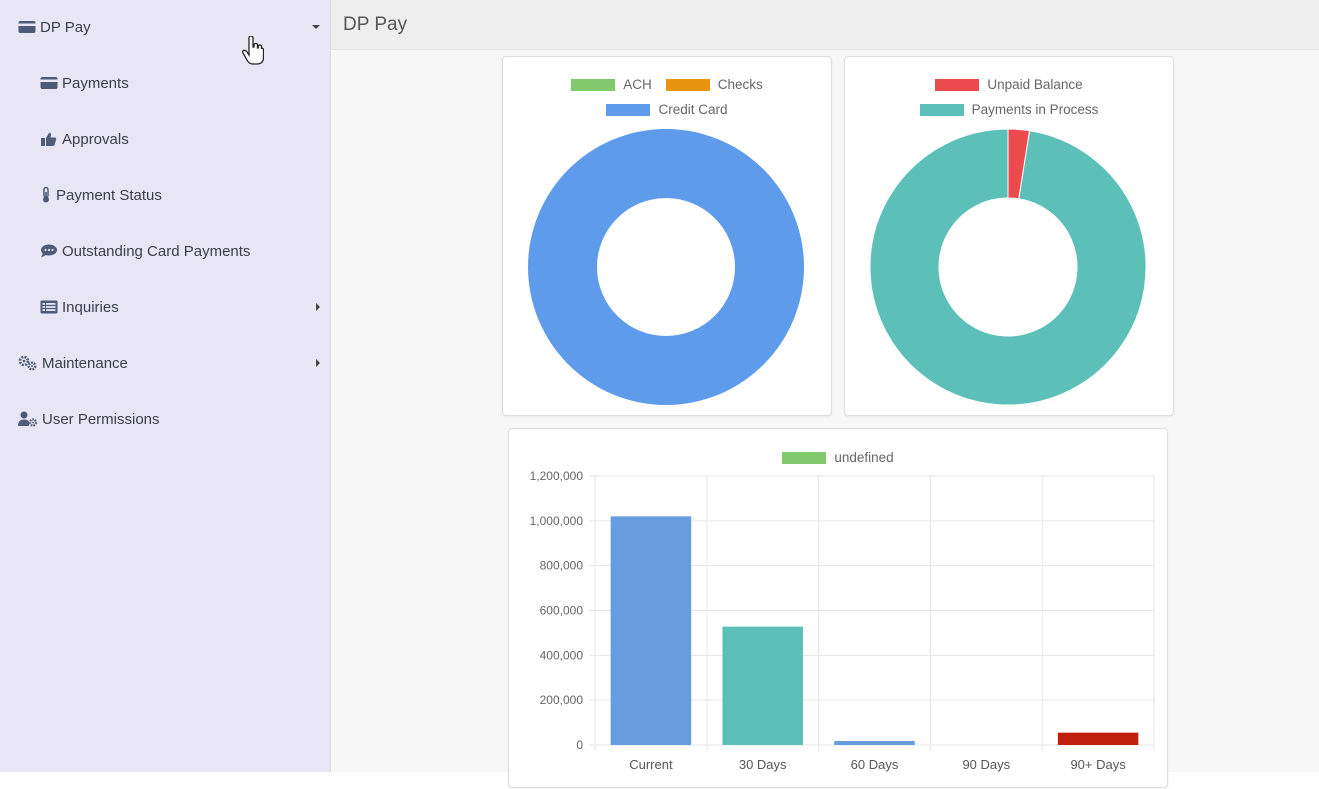  What do you see at coordinates (875, 764) in the screenshot?
I see `x-tick-label: 60 Days` at bounding box center [875, 764].